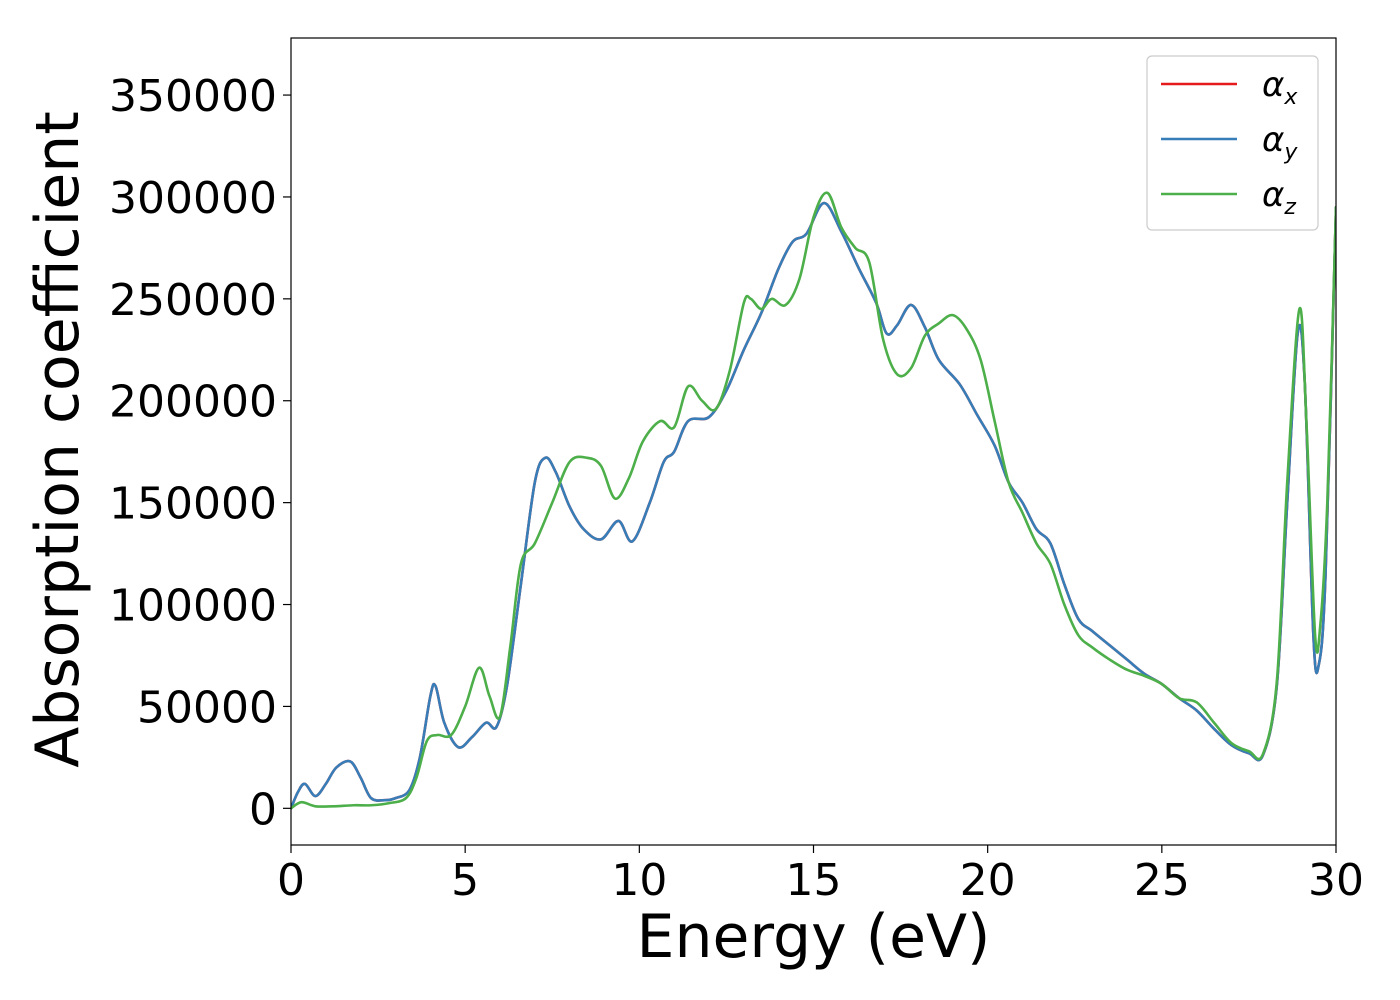 The image size is (1400, 1000). I want to click on legend-subscript: x, so click(1290, 97).